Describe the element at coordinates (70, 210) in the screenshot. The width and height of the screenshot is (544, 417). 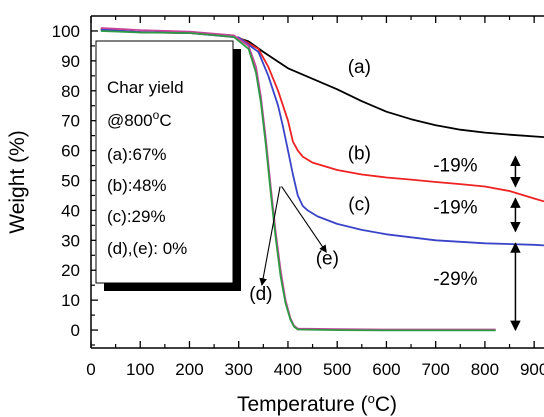
I see `y-tick-label: 40` at that location.